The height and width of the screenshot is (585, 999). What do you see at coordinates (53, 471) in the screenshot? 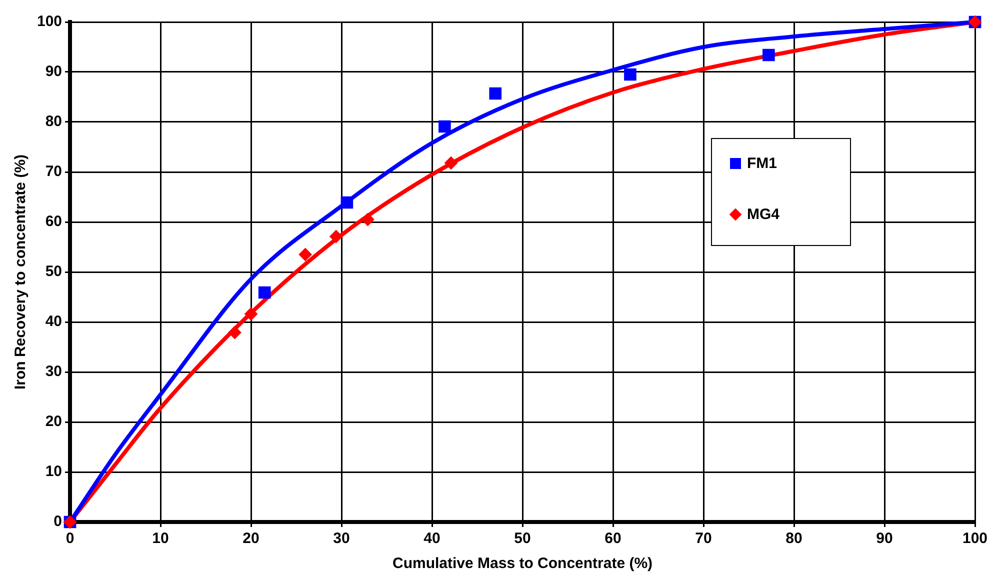
I see `y-tick-label: 10` at bounding box center [53, 471].